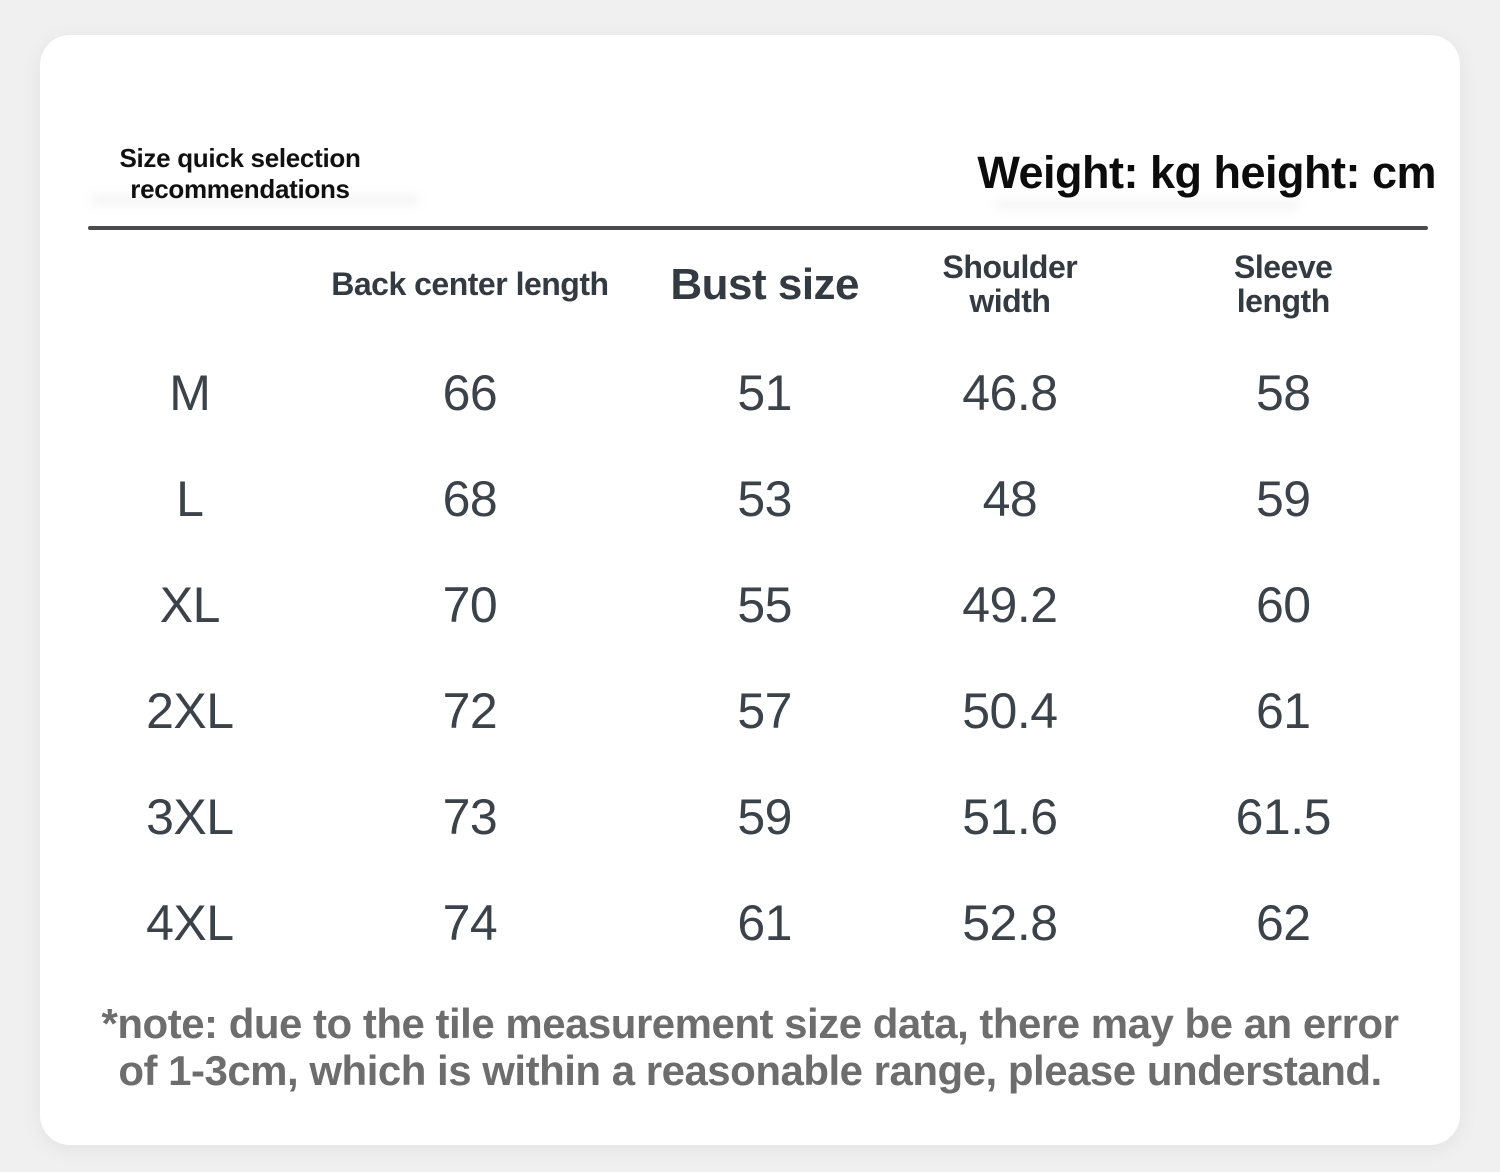  Describe the element at coordinates (470, 284) in the screenshot. I see `column-header-back-center-length: Back center length` at that location.